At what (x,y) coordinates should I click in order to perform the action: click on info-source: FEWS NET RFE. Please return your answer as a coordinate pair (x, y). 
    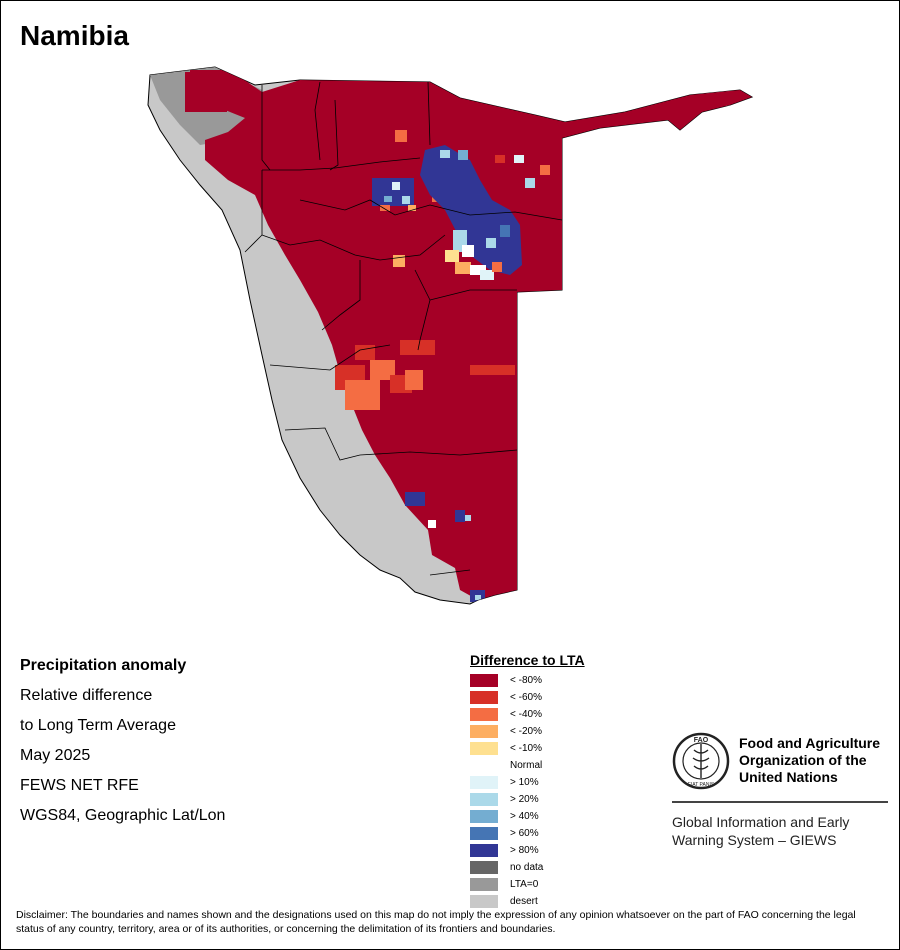
    Looking at the image, I should click on (79, 785).